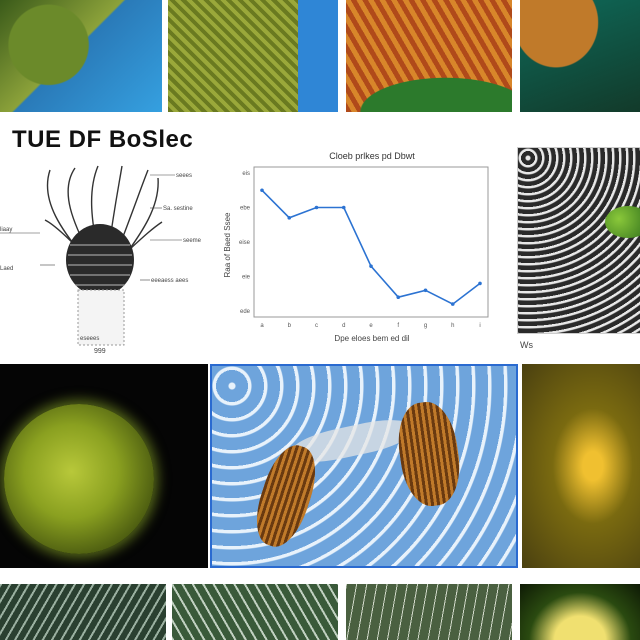  What do you see at coordinates (6, 269) in the screenshot?
I see `diagram-label: Laed` at bounding box center [6, 269].